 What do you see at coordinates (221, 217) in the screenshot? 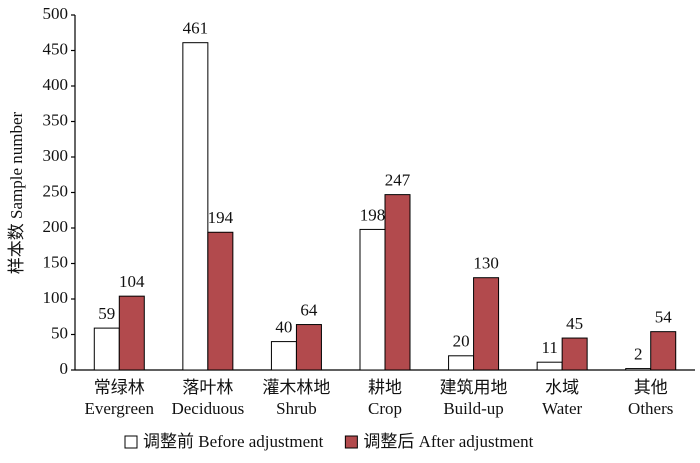
I see `value-label: 194` at bounding box center [221, 217].